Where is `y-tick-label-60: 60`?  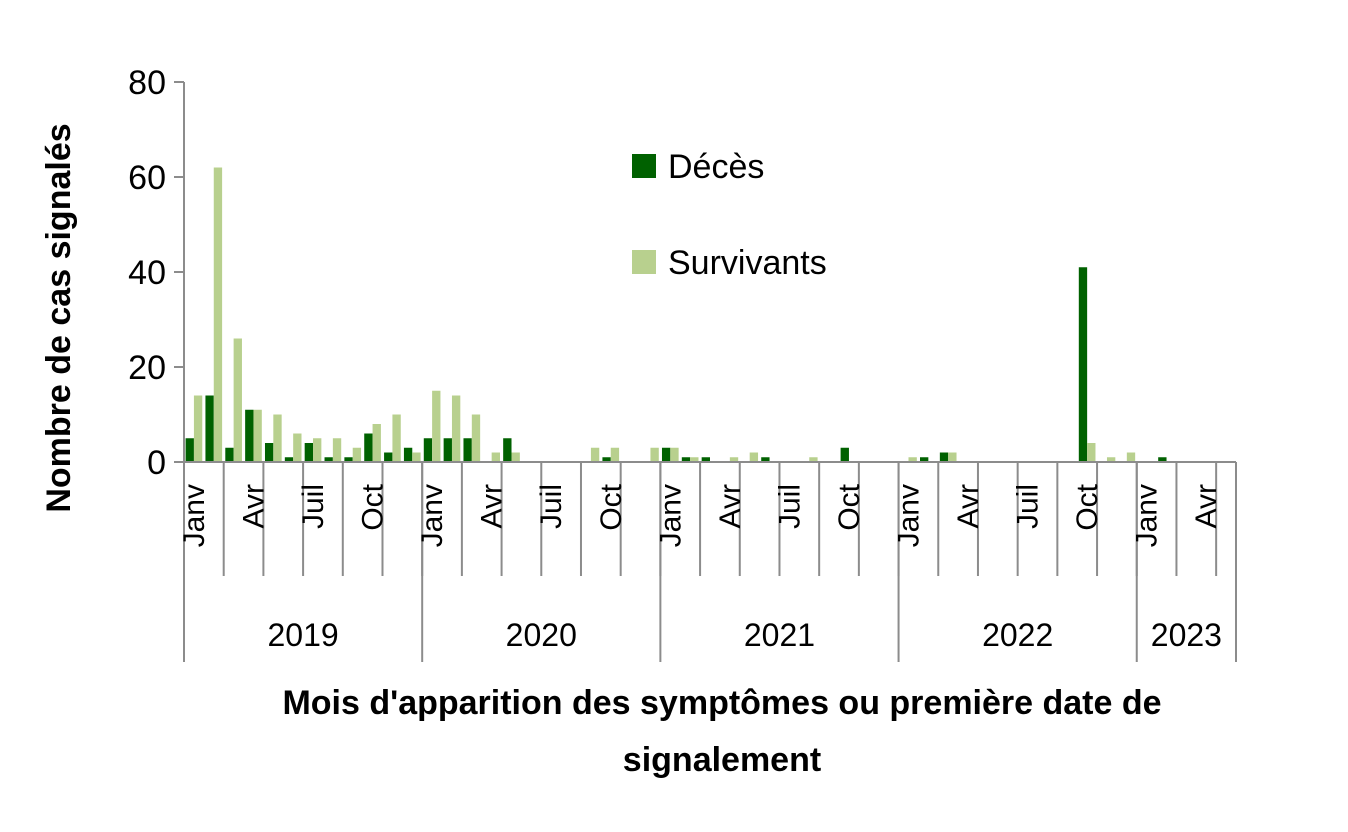
y-tick-label-60: 60 is located at coordinates (147, 178).